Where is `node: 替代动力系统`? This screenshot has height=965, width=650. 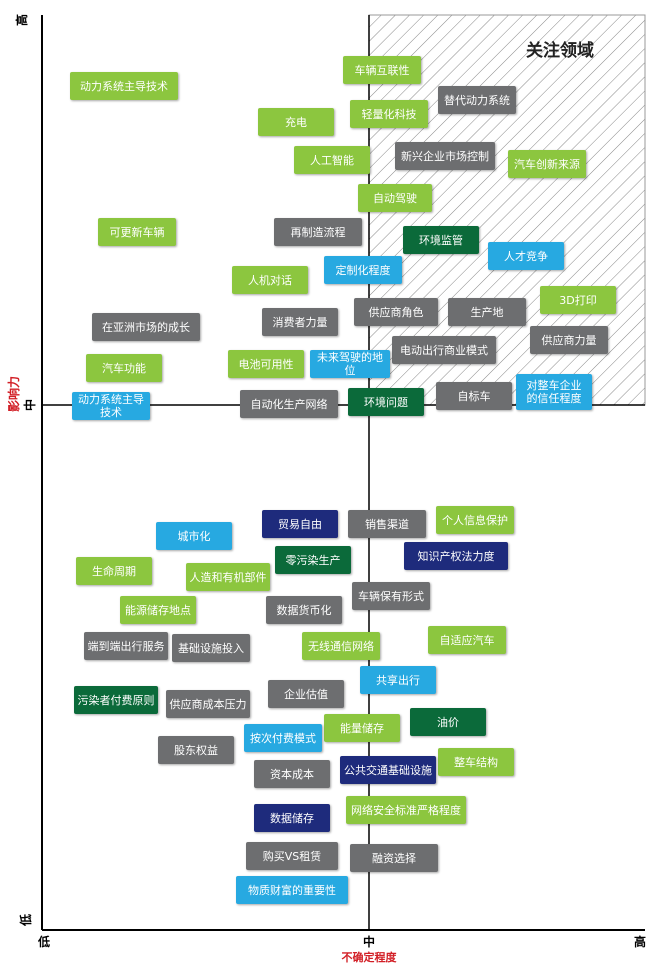
node: 替代动力系统 is located at coordinates (477, 100).